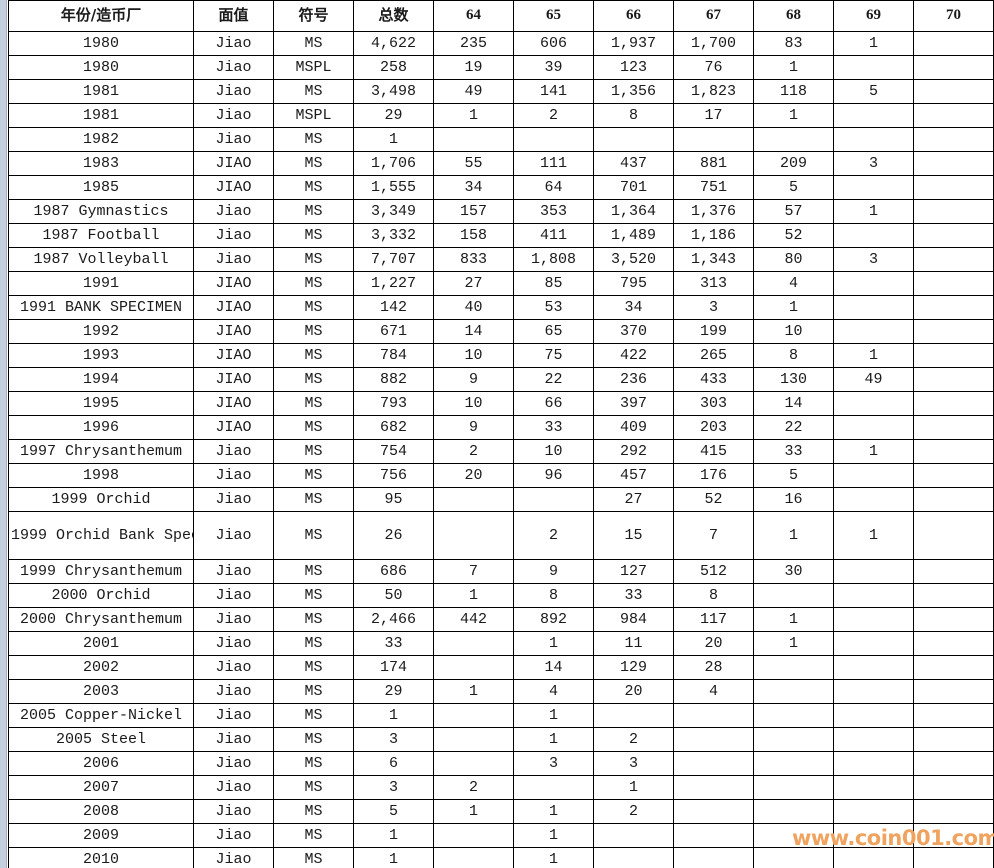 The width and height of the screenshot is (994, 868). I want to click on cell-g67: 20, so click(713, 643).